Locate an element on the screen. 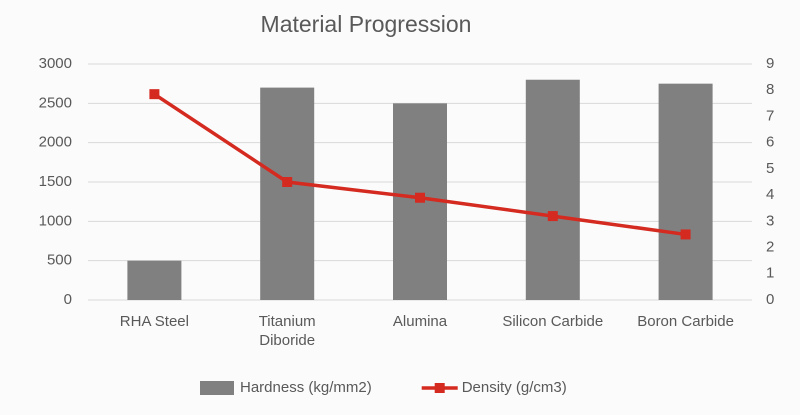 This screenshot has width=800, height=415. x-tick-label: Silicon Carbide is located at coordinates (553, 321).